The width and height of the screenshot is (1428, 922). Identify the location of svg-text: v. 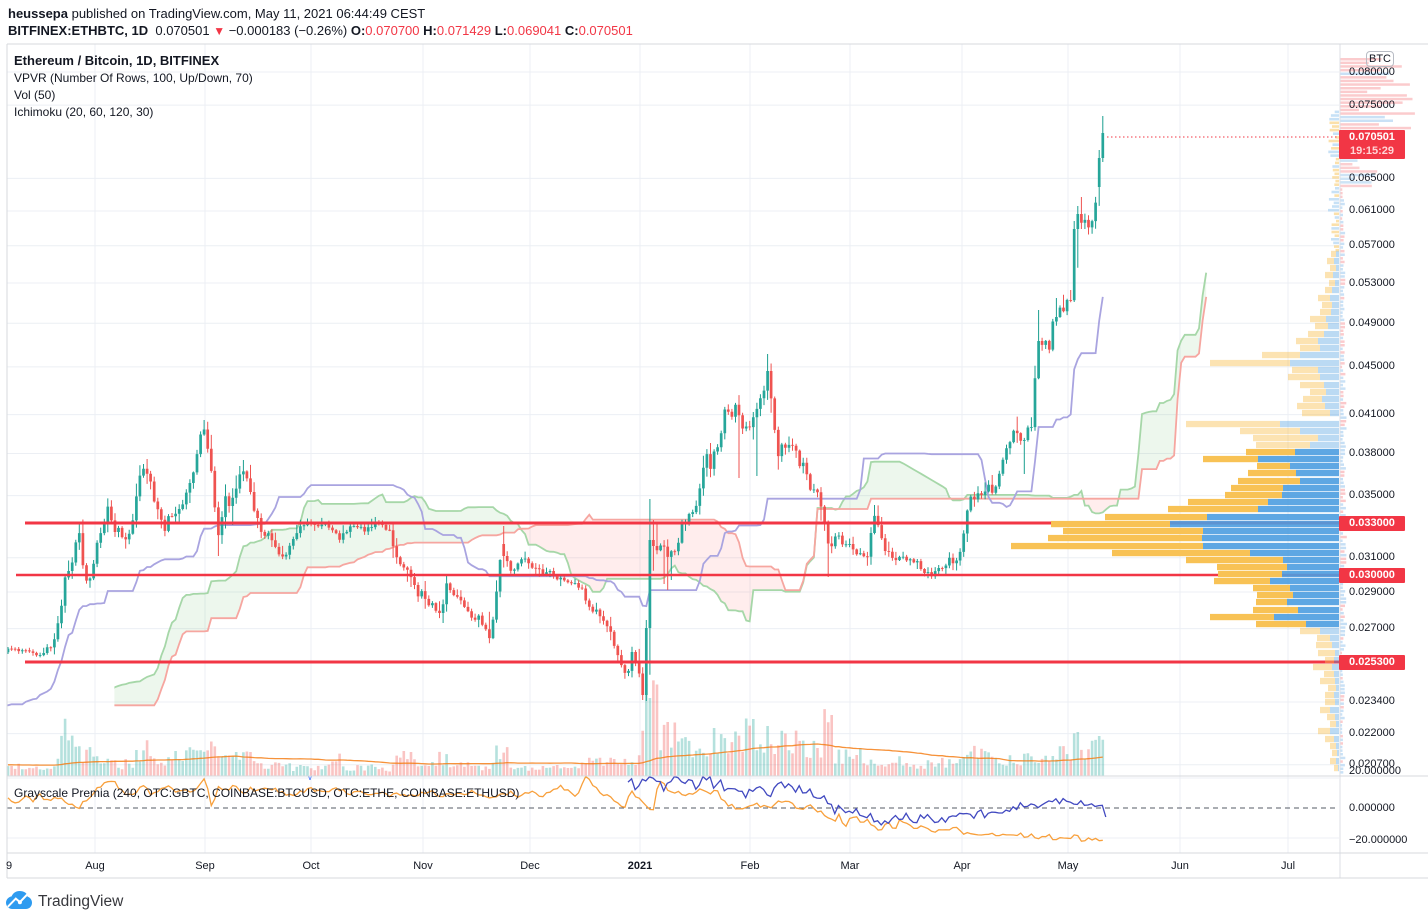
(310, 777).